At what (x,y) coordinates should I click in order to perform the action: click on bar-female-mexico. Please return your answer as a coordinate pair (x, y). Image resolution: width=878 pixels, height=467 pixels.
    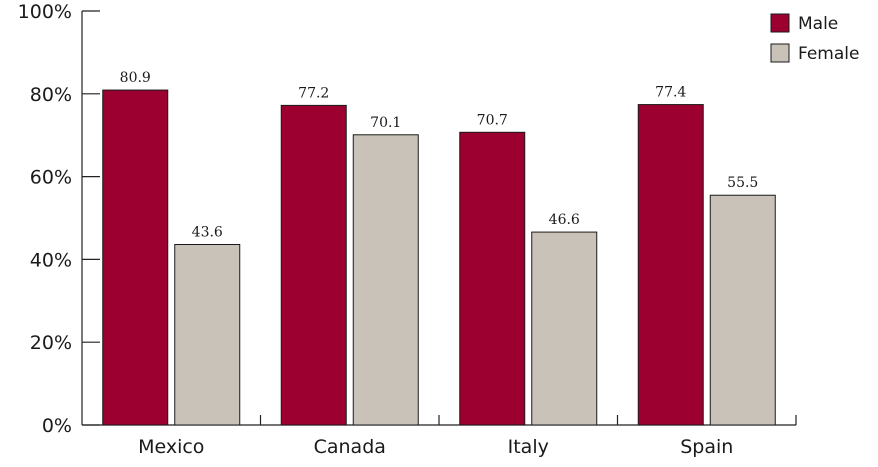
    Looking at the image, I should click on (207, 334).